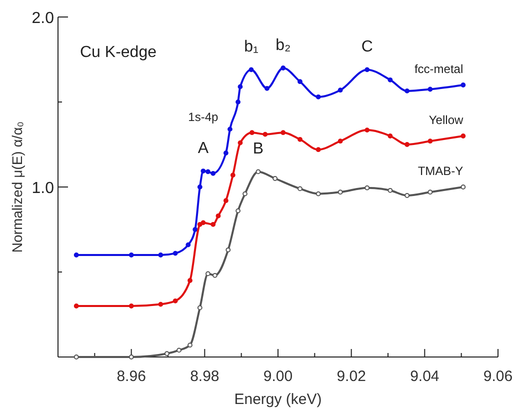 This screenshot has height=410, width=528. Describe the element at coordinates (278, 376) in the screenshot. I see `x-tick-label: 9.00` at that location.